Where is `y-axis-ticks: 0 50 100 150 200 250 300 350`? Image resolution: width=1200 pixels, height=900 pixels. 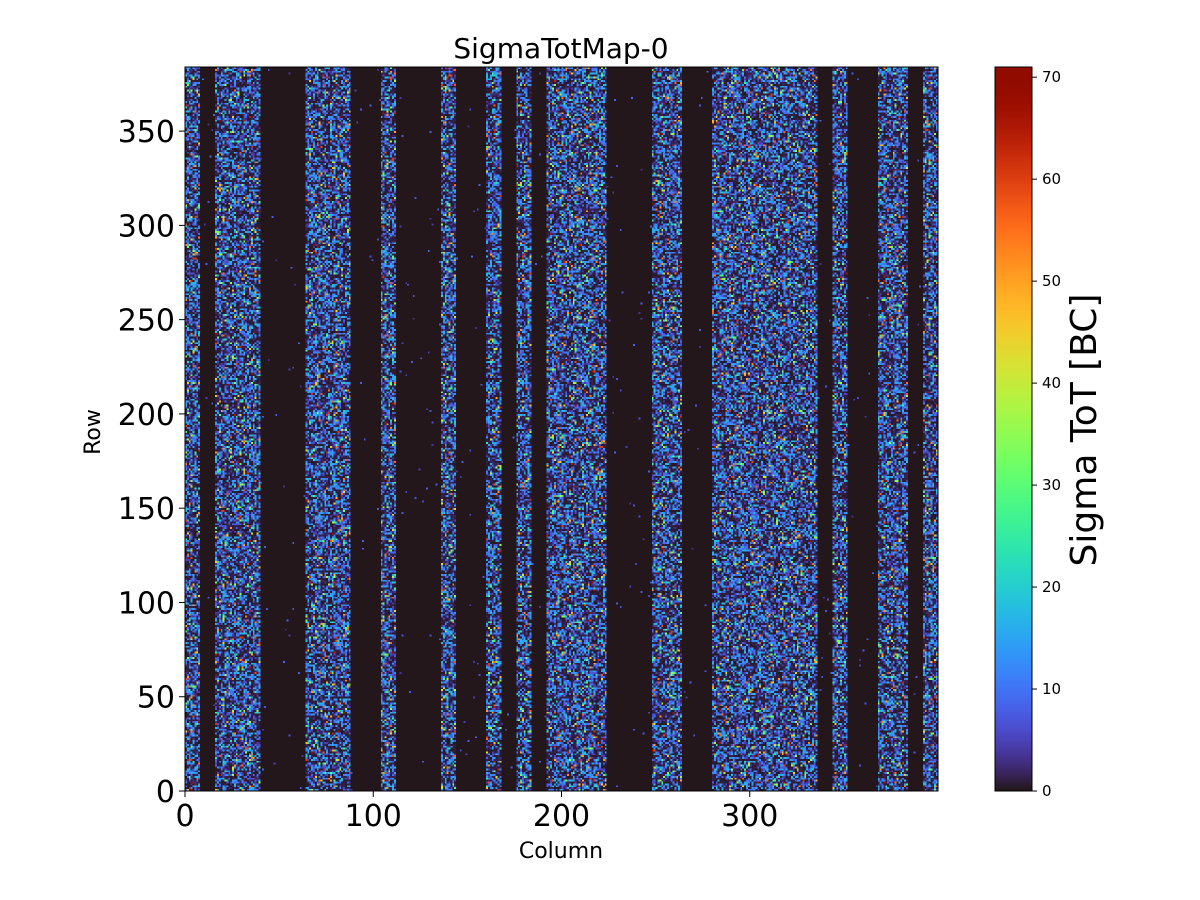
y-axis-ticks: 0 50 100 150 200 250 300 350 is located at coordinates (151, 462).